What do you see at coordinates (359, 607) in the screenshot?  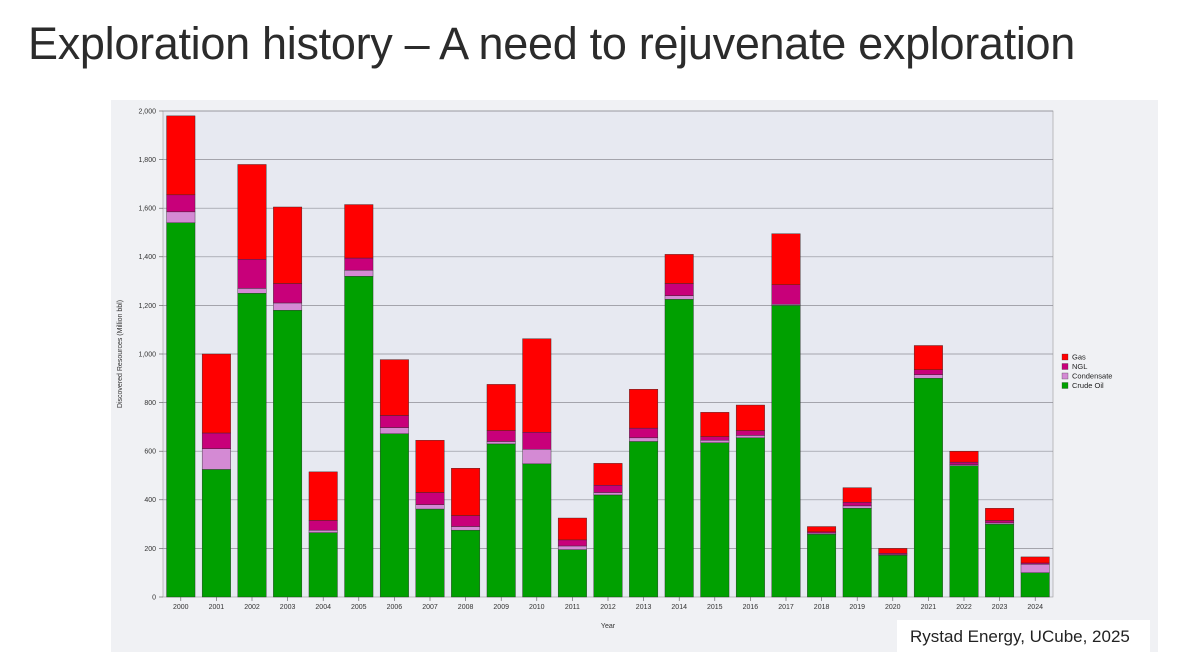 I see `x-tick-label: 2005` at bounding box center [359, 607].